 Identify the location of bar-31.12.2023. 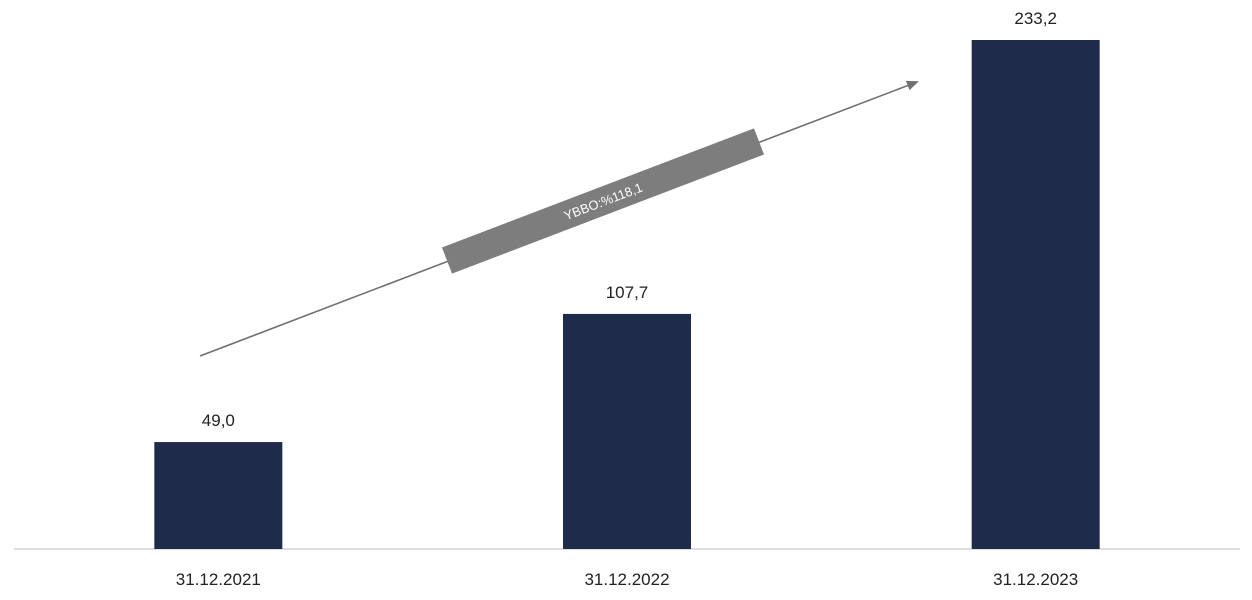
(1035, 294).